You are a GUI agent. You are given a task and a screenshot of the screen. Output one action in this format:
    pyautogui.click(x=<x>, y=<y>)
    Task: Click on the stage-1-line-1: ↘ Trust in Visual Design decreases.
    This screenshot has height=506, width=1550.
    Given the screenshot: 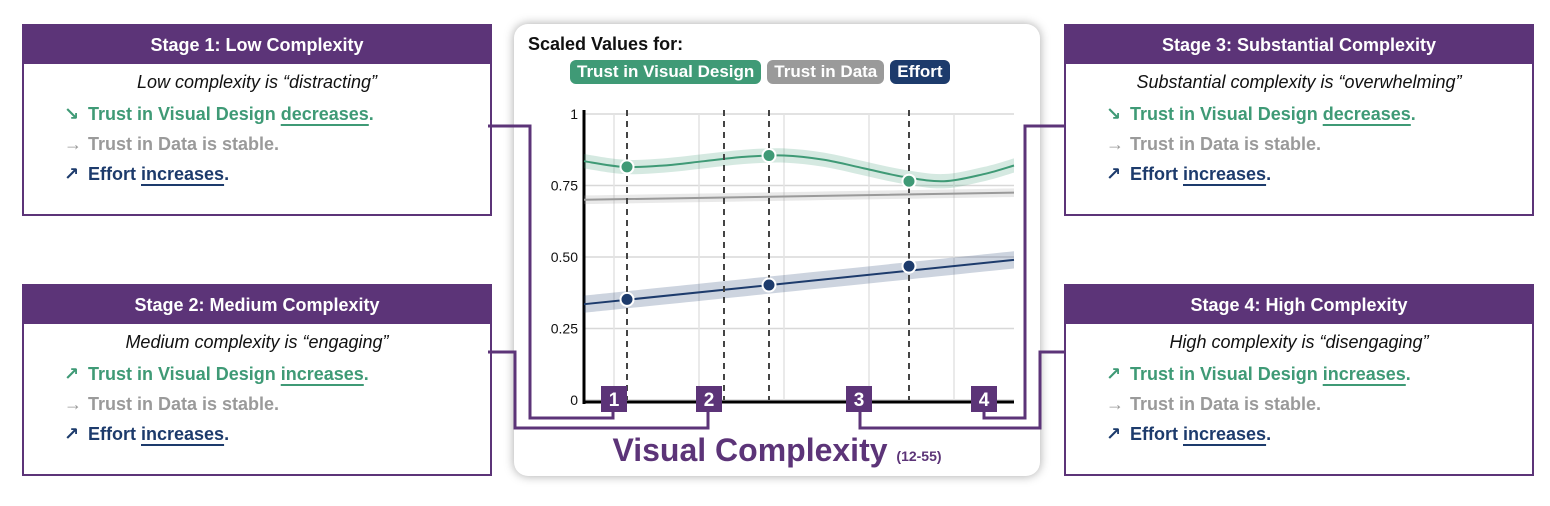 What is the action you would take?
    pyautogui.click(x=277, y=114)
    